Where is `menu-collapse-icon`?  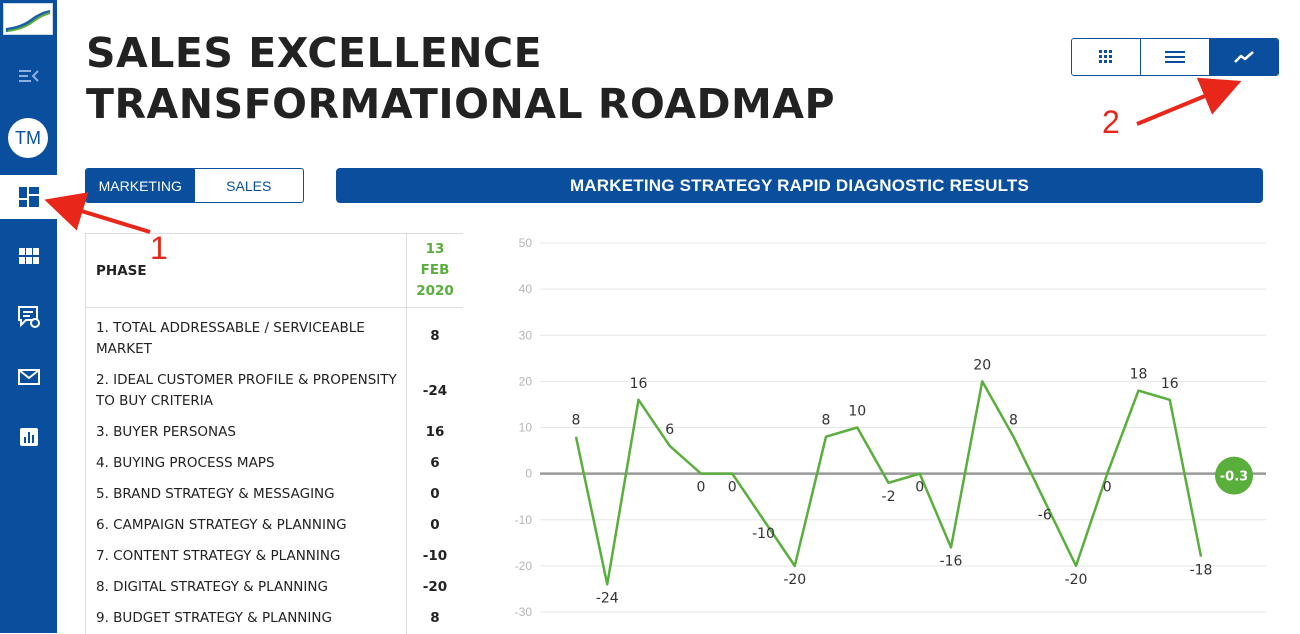
menu-collapse-icon is located at coordinates (28, 76).